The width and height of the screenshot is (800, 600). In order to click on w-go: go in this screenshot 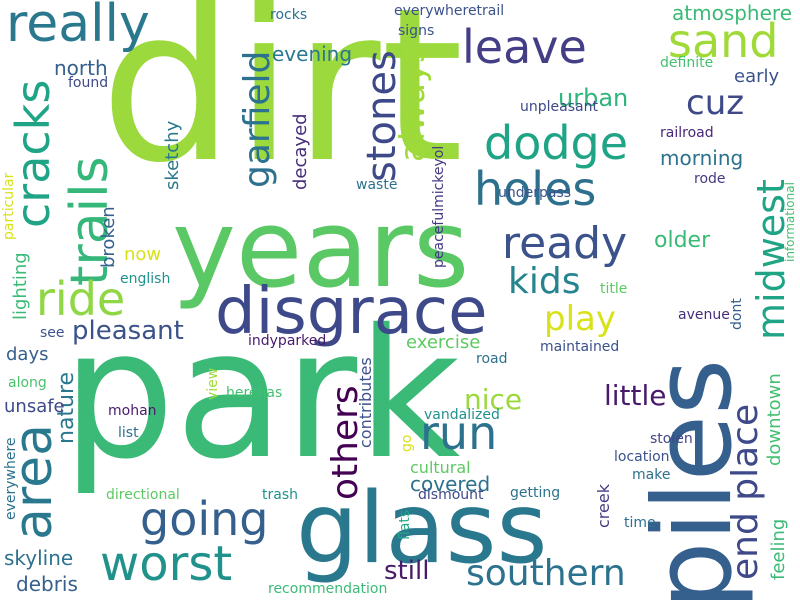, I will do `click(407, 443)`.